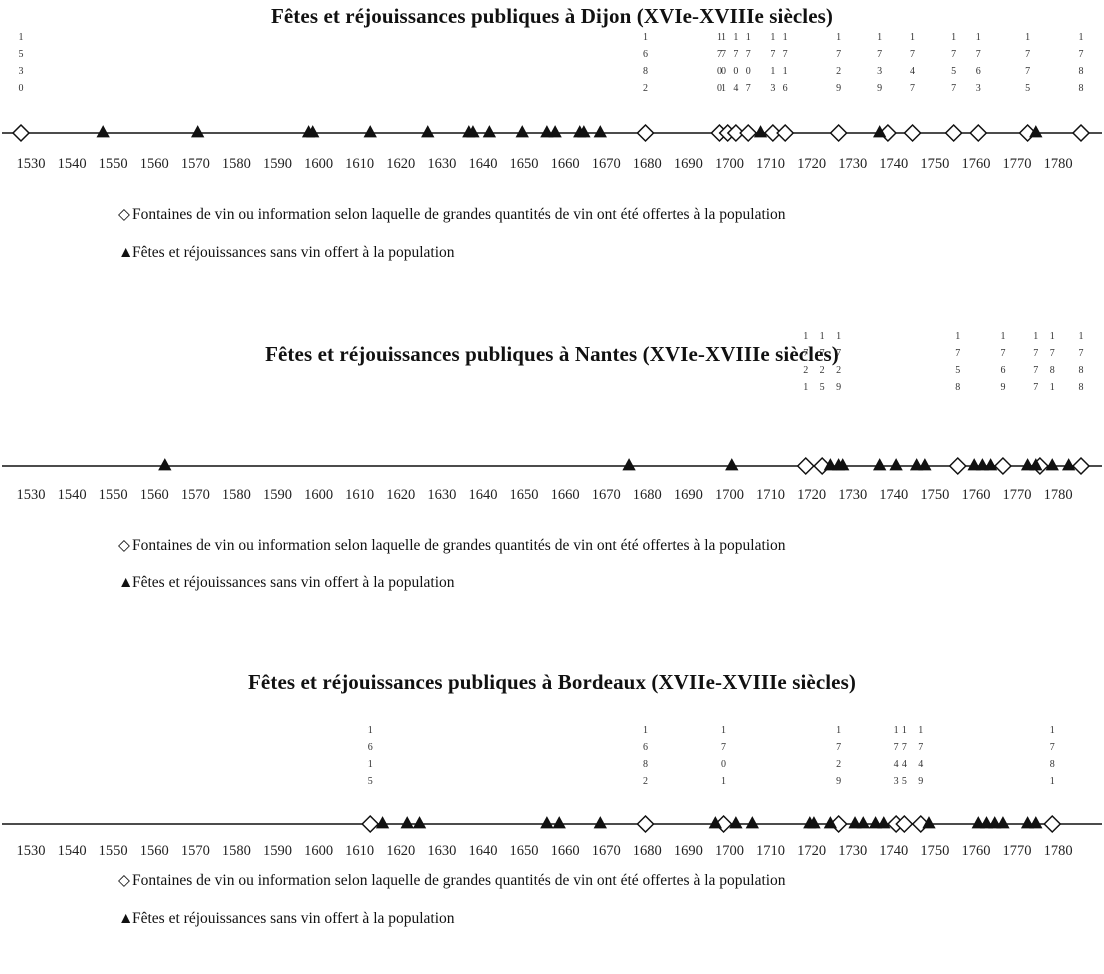 This screenshot has height=974, width=1104. I want to click on x-tick-label: 1760, so click(975, 851).